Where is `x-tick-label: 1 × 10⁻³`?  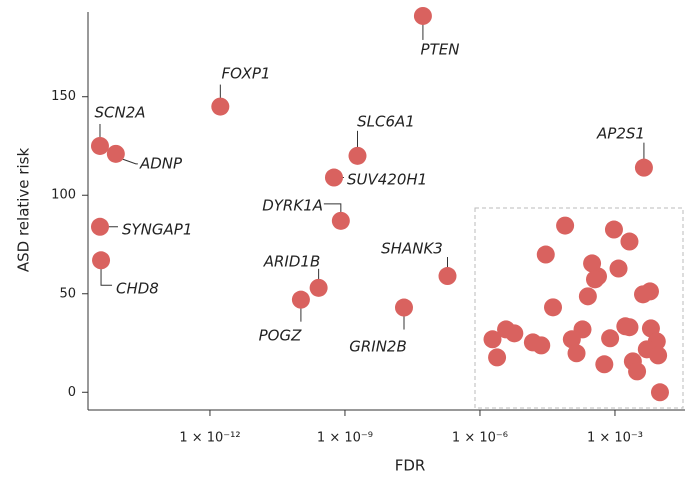 x-tick-label: 1 × 10⁻³ is located at coordinates (615, 438).